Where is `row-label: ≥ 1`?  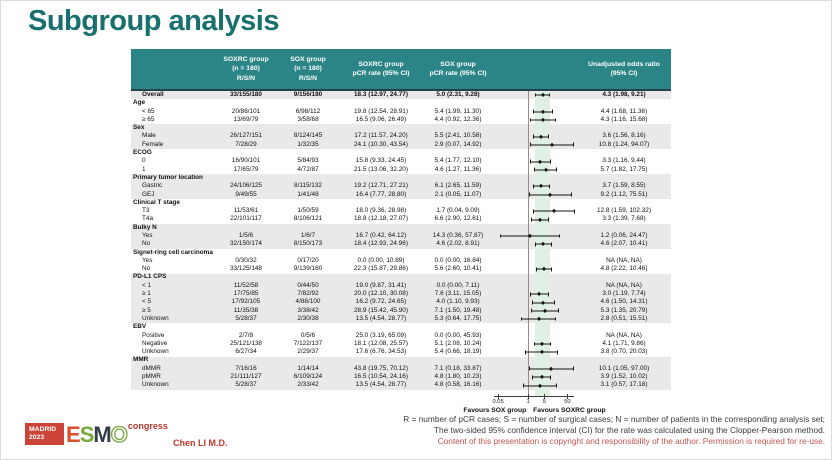 row-label: ≥ 1 is located at coordinates (146, 294).